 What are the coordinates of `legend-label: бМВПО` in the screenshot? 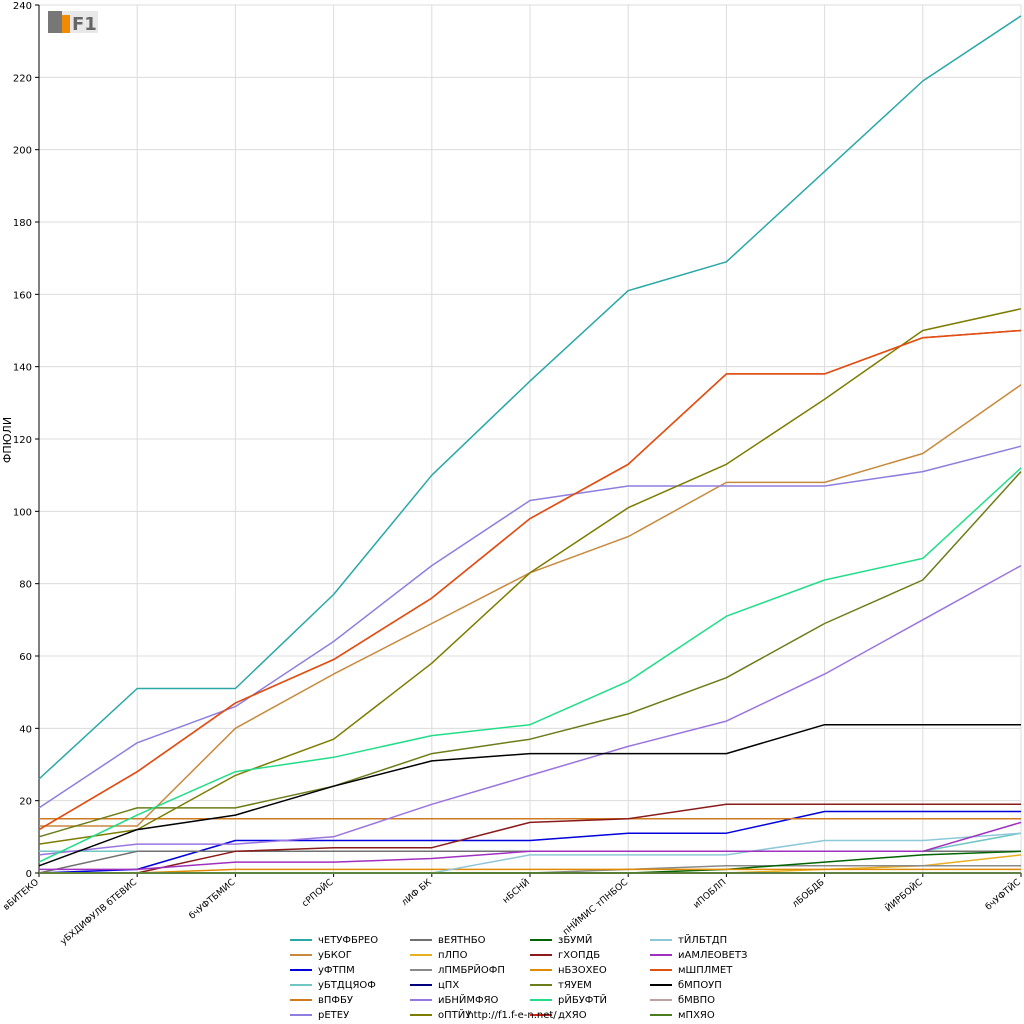 It's located at (697, 1000).